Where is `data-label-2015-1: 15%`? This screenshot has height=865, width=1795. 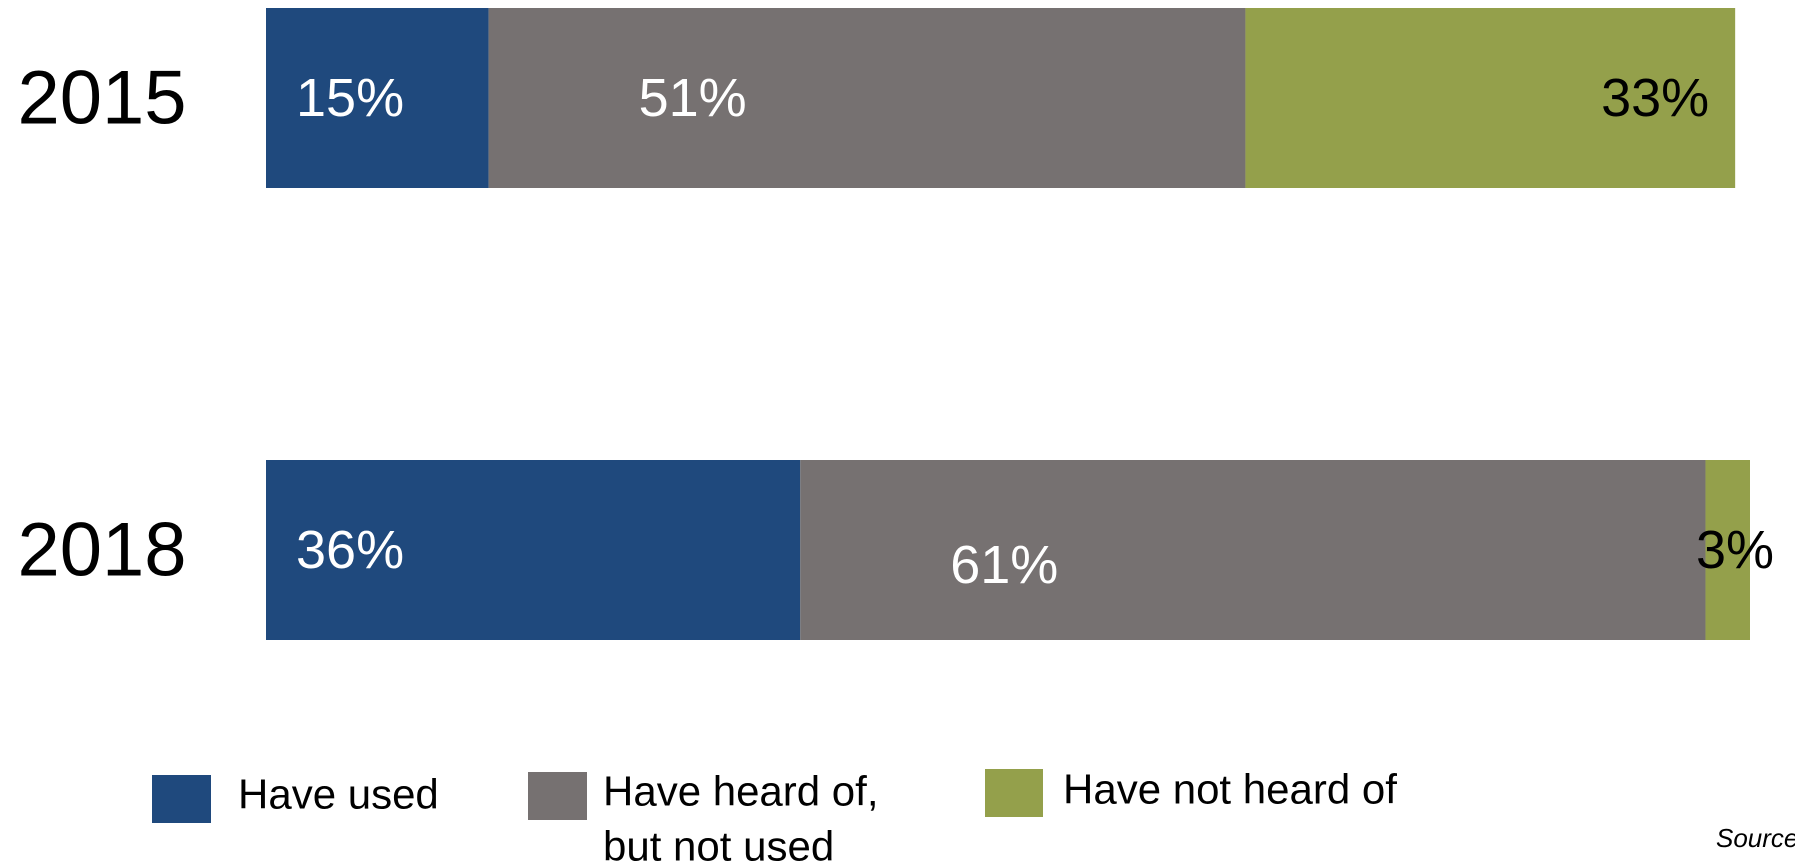
data-label-2015-1: 15% is located at coordinates (350, 98).